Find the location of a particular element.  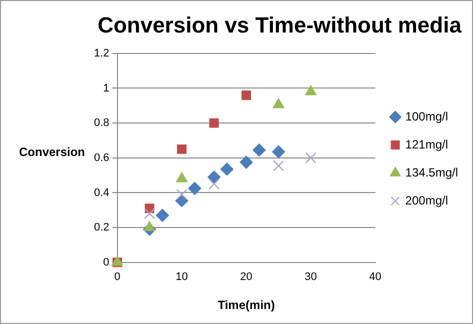

legend-label: 100mg/l is located at coordinates (426, 116).